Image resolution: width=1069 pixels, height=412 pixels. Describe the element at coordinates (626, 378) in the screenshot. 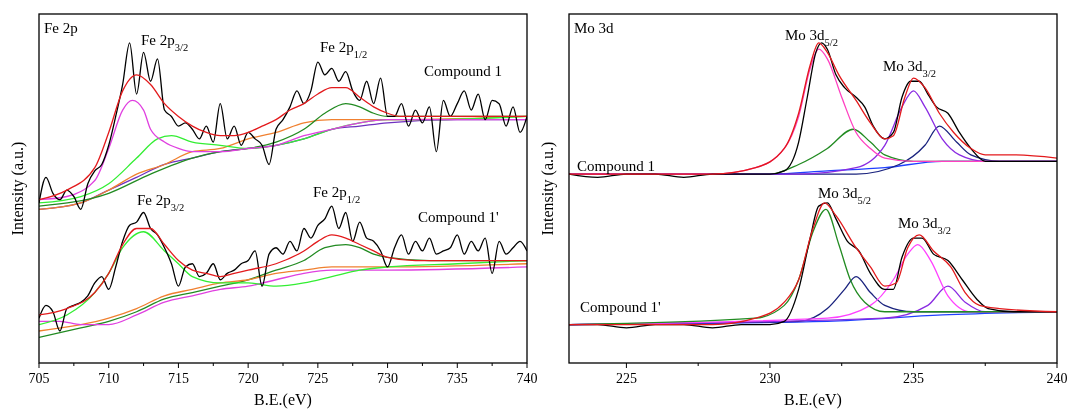

I see `x-tick-label: 225` at that location.